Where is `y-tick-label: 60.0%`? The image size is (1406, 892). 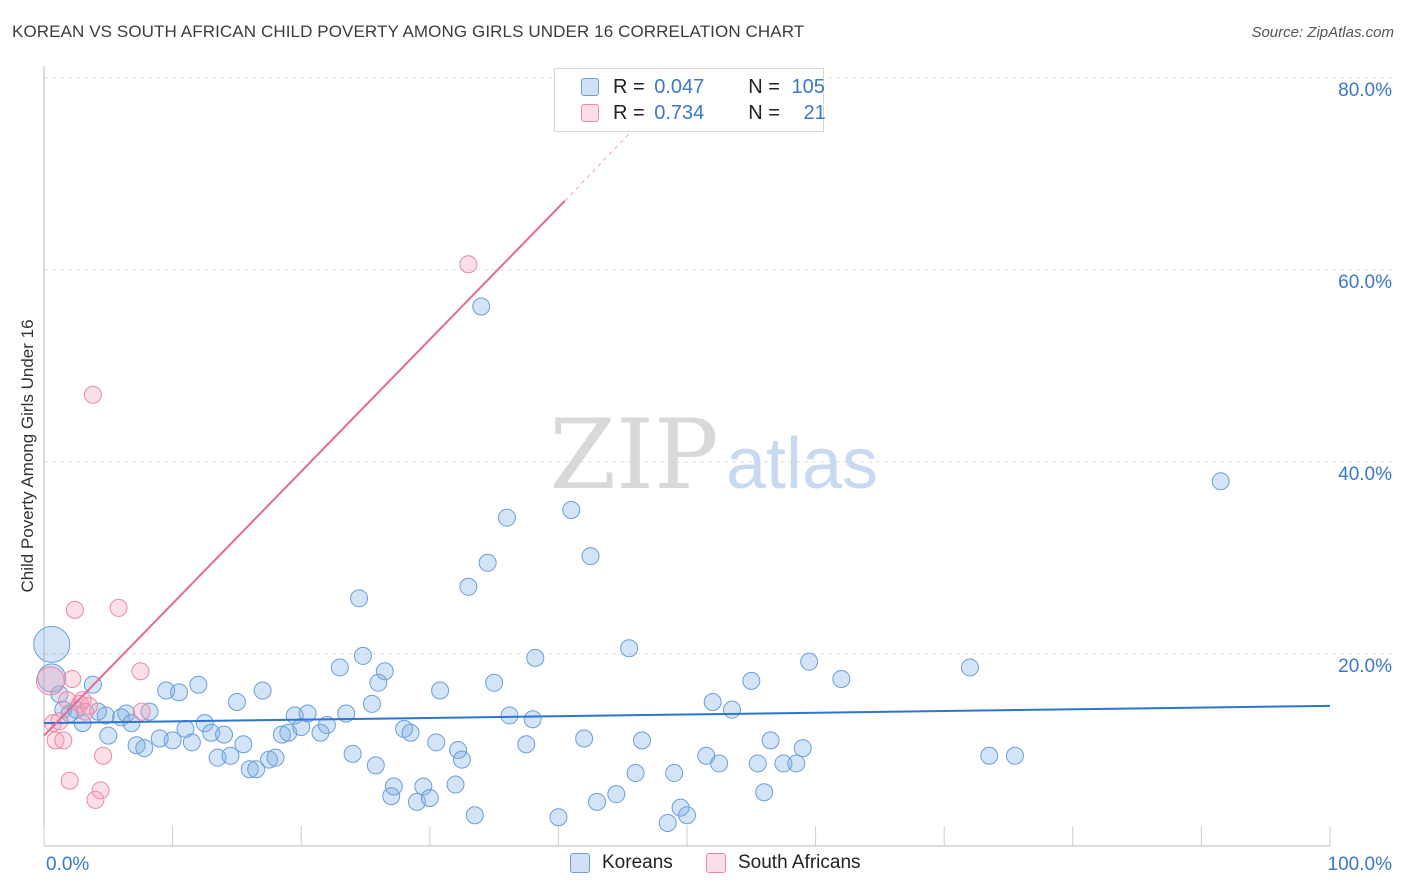
y-tick-label: 60.0% is located at coordinates (1365, 282).